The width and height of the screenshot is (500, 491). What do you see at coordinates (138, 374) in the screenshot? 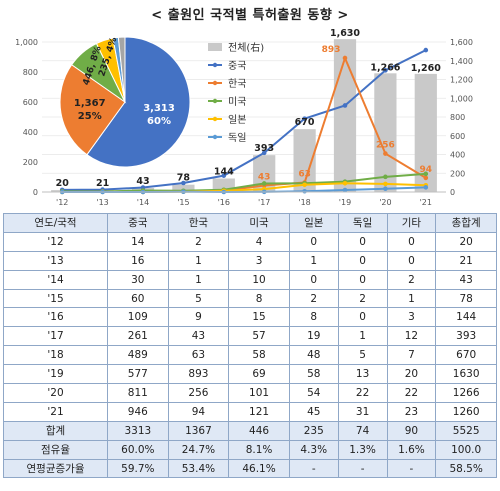
I see `table-cell: 577` at bounding box center [138, 374].